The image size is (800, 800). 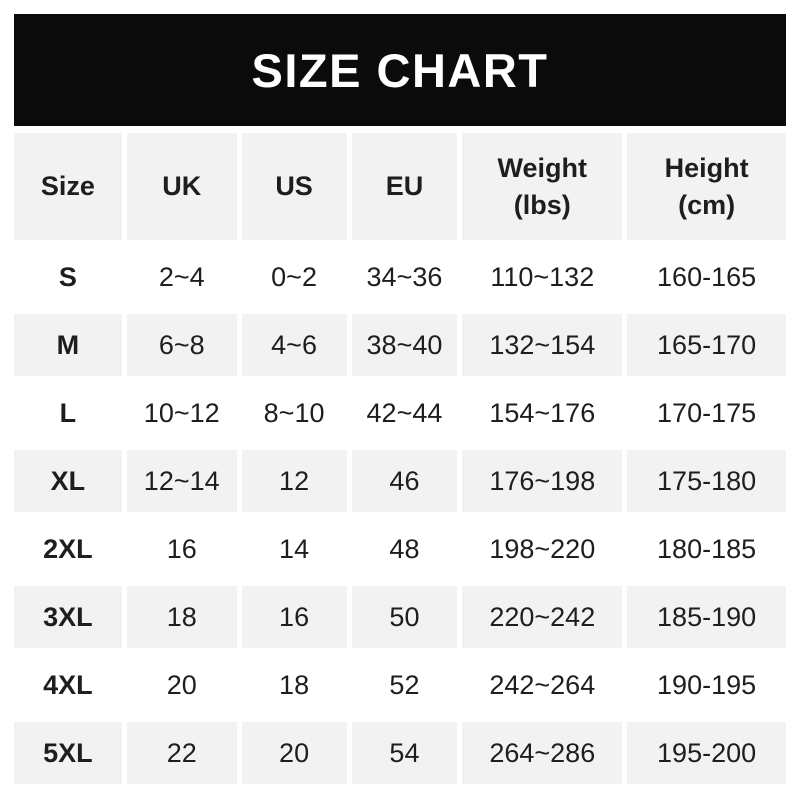 I want to click on column-header-uk: UK, so click(x=181, y=186).